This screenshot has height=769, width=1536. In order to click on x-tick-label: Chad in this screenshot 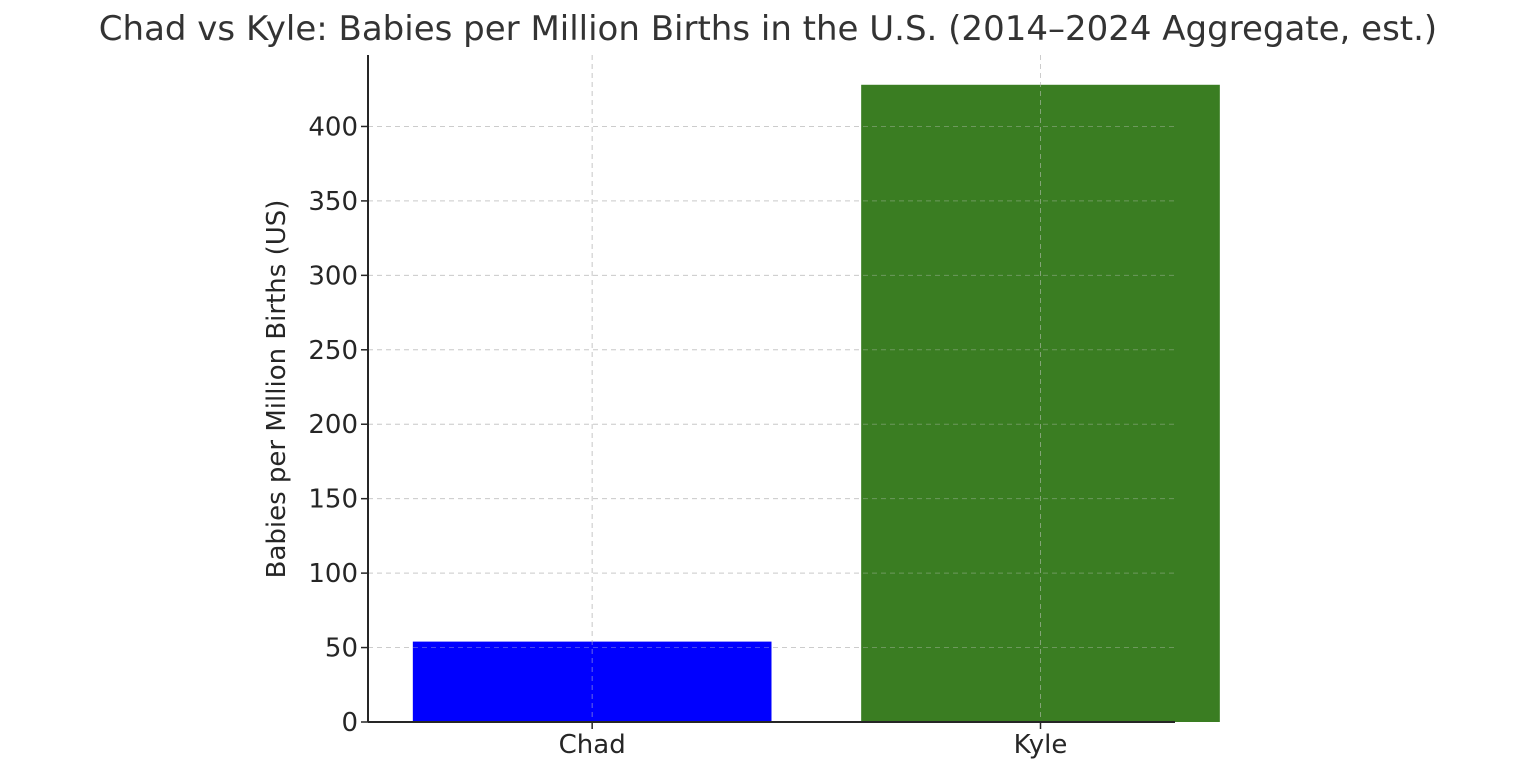, I will do `click(592, 745)`.